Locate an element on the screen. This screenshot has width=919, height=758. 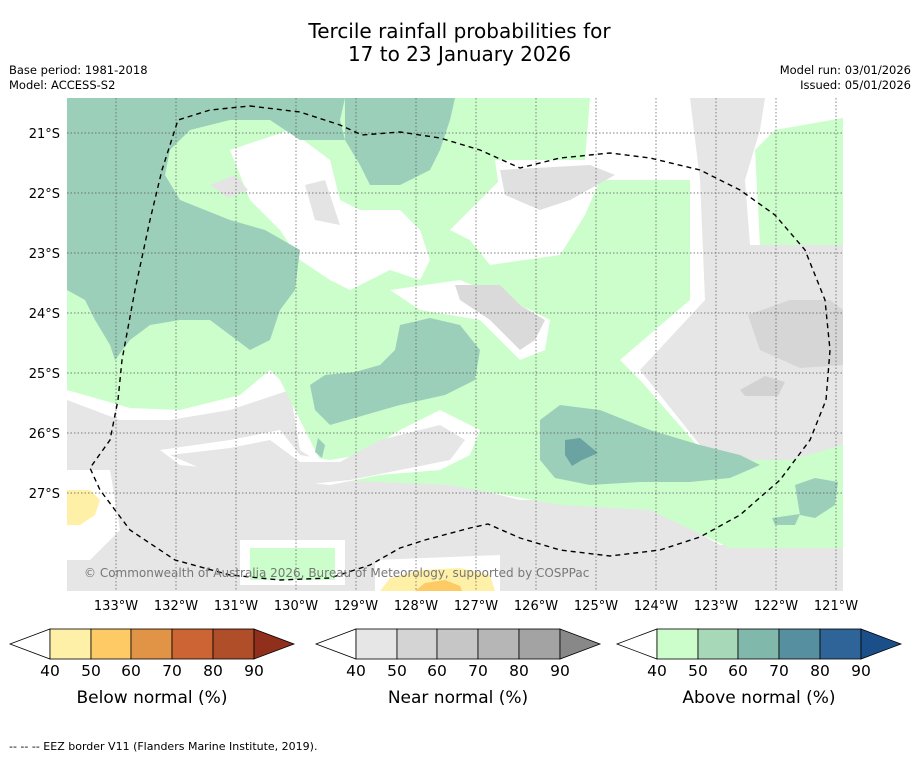
lon-label: 123°W is located at coordinates (716, 606).